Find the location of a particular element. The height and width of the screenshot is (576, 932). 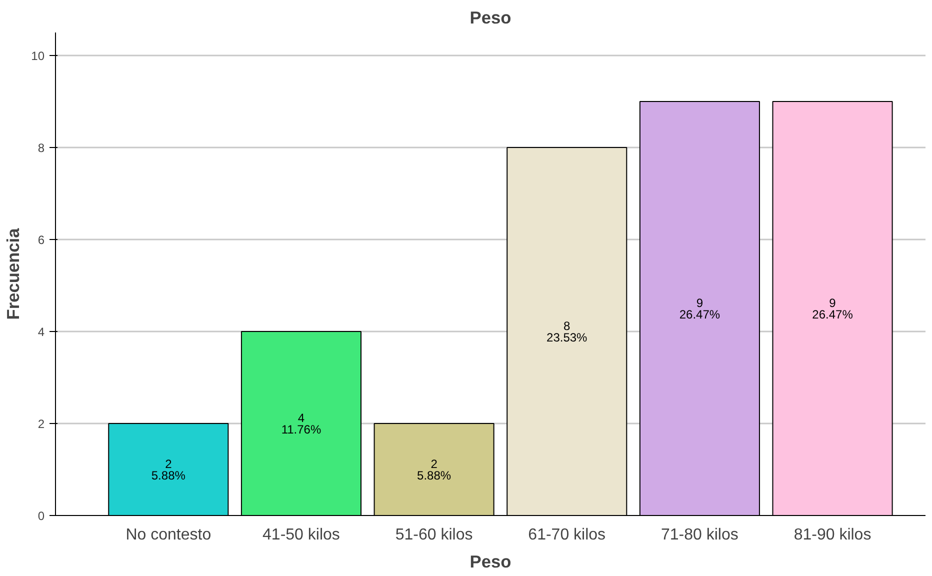

data-label: 8 23.53% is located at coordinates (567, 331).